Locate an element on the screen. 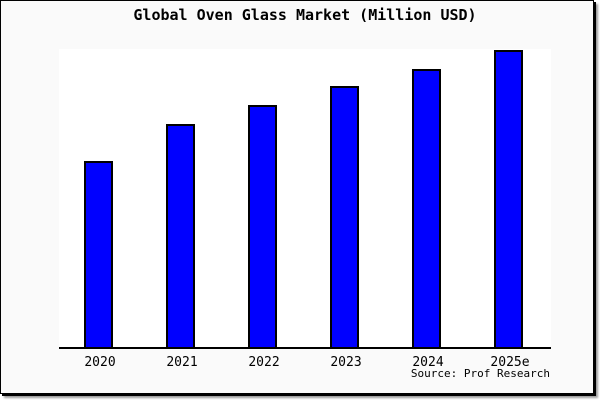 The width and height of the screenshot is (600, 400). bar-2023 is located at coordinates (344, 216).